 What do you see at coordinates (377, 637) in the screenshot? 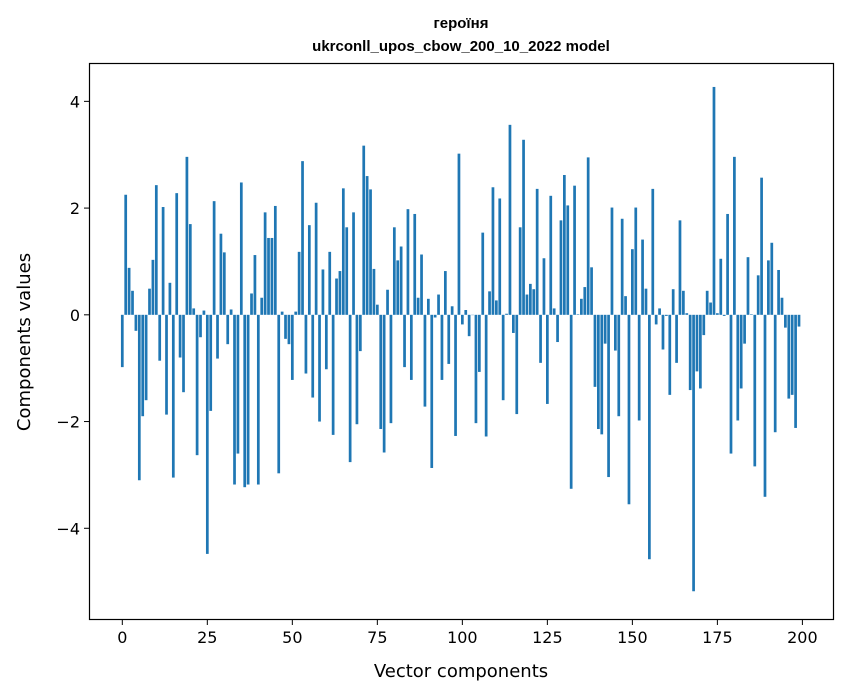
I see `x-tick-label: 75` at bounding box center [377, 637].